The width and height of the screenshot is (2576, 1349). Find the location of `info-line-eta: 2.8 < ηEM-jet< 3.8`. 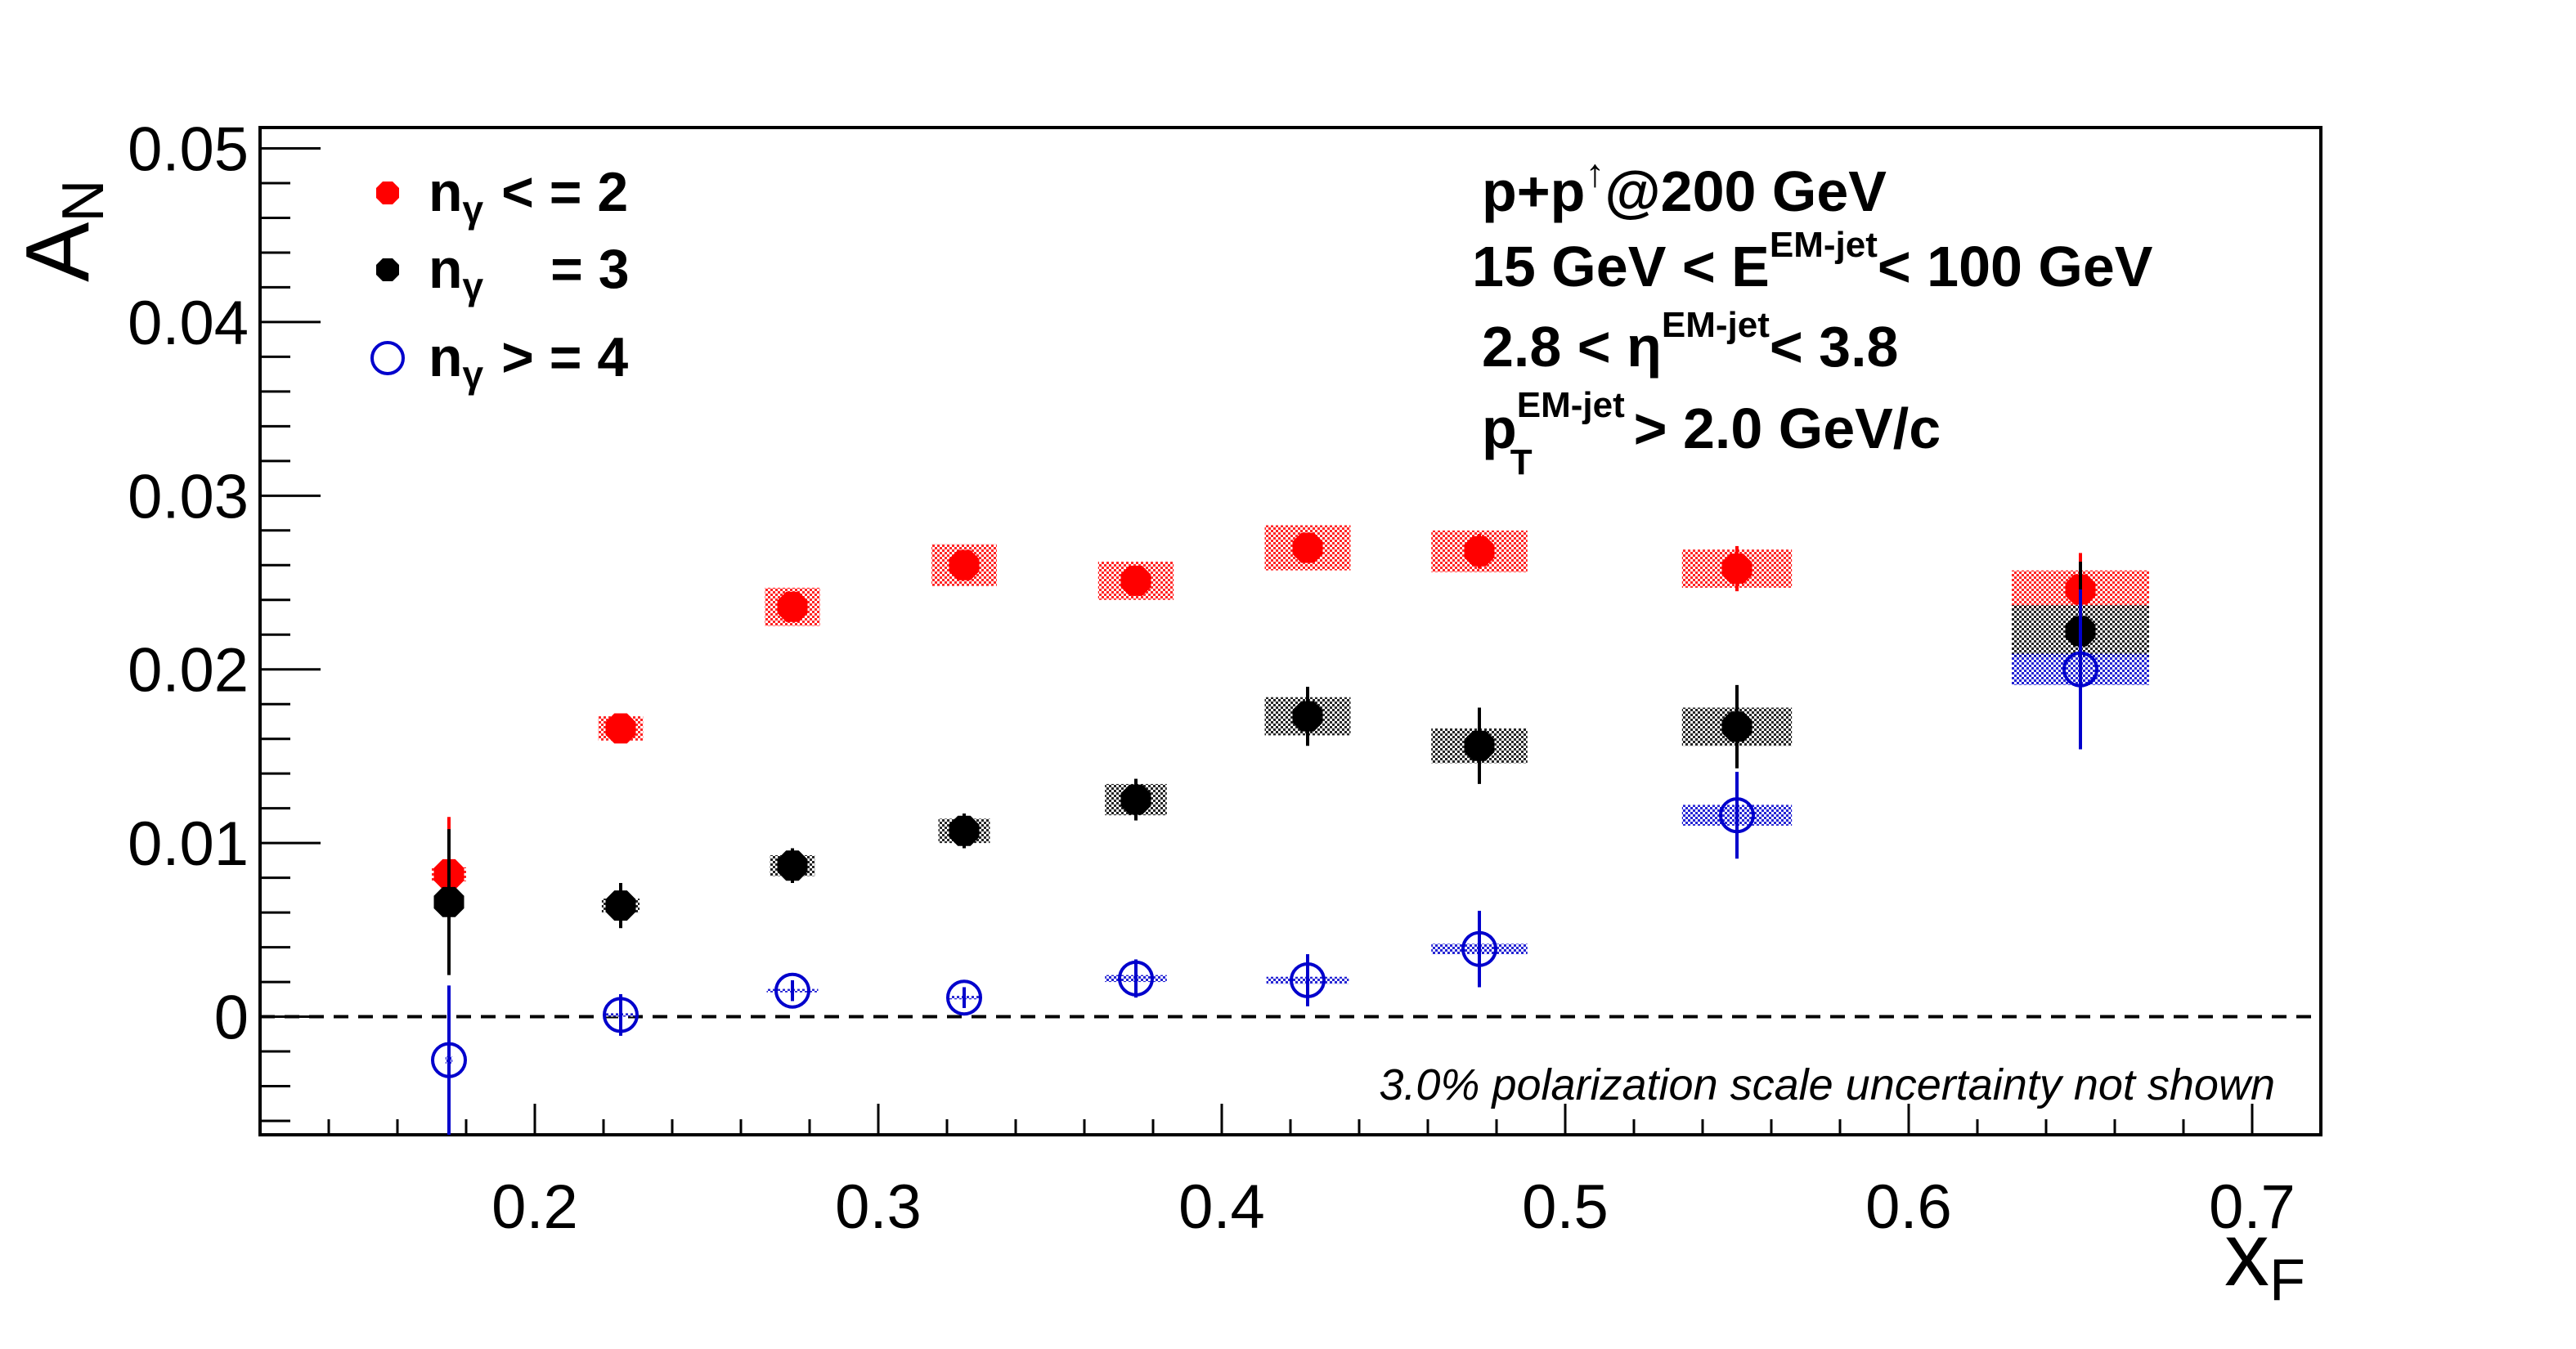

info-line-eta: 2.8 < ηEM-jet< 3.8 is located at coordinates (1690, 342).